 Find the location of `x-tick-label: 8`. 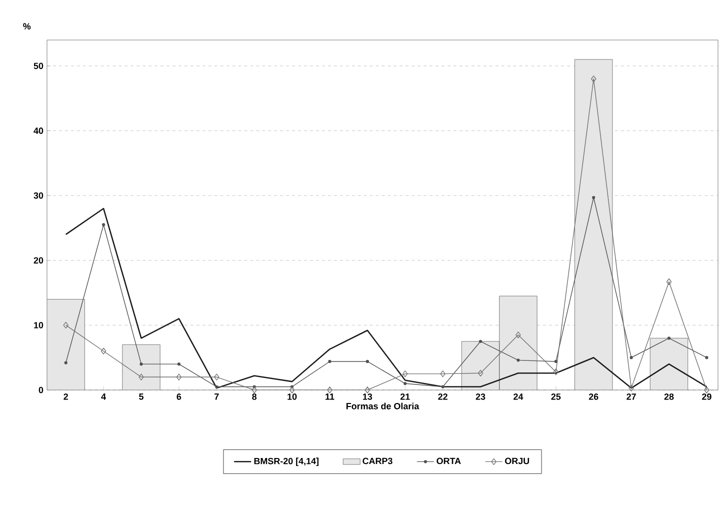

x-tick-label: 8 is located at coordinates (254, 397).